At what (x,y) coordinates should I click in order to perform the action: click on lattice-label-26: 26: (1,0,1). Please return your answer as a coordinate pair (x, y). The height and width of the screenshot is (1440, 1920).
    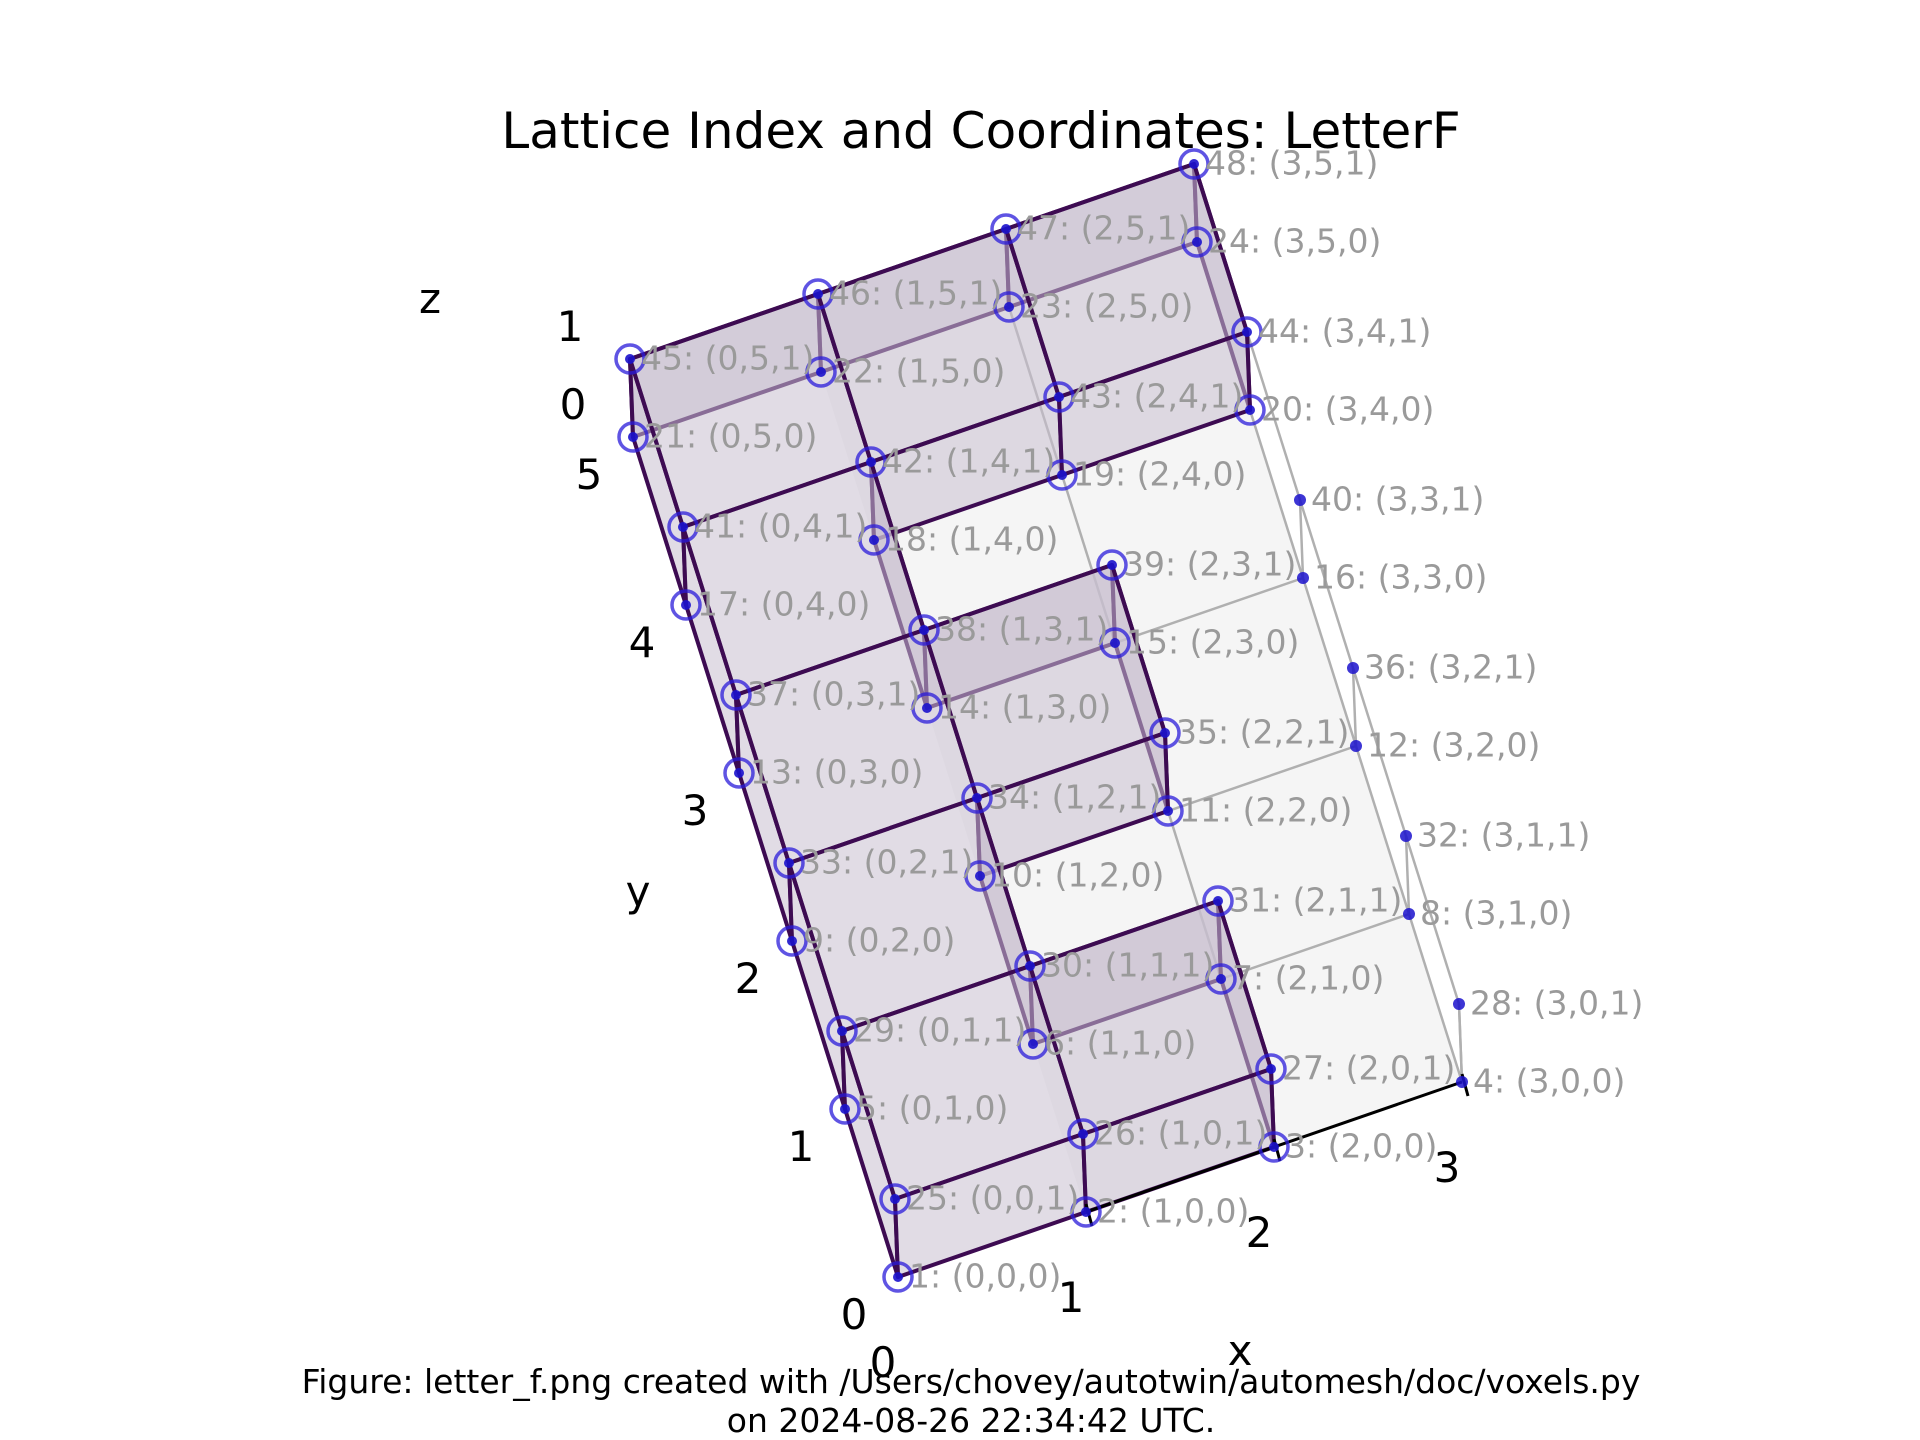
    Looking at the image, I should click on (1180, 1133).